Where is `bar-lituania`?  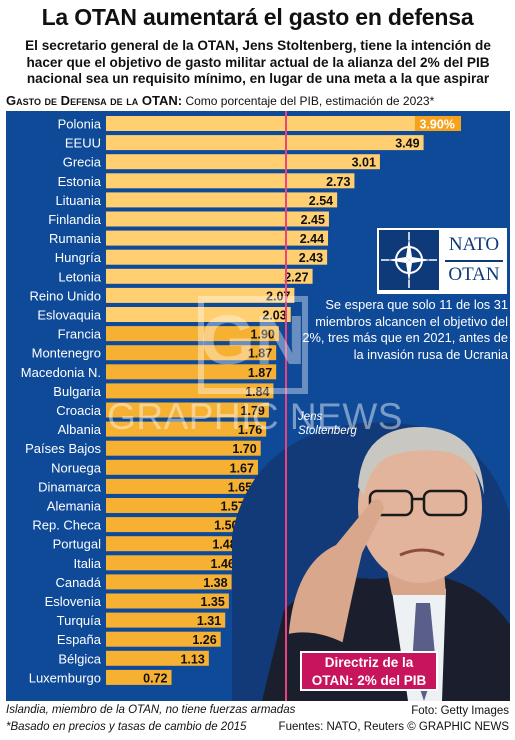
bar-lituania is located at coordinates (222, 200).